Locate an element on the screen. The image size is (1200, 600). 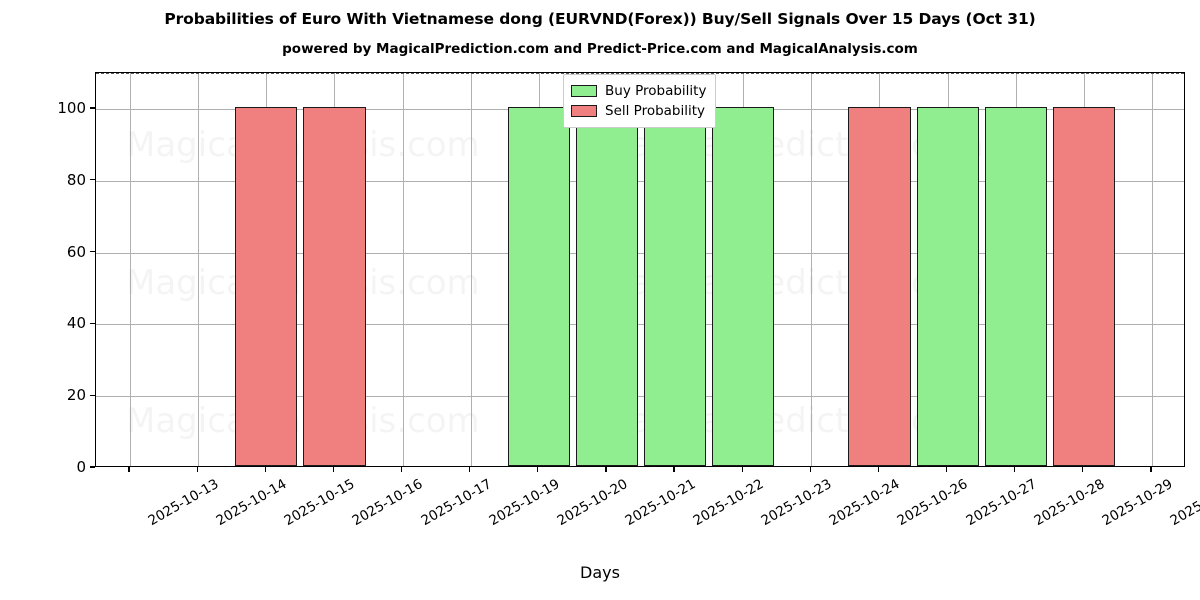
x-tick-label: 2025-10-15 is located at coordinates (319, 503).